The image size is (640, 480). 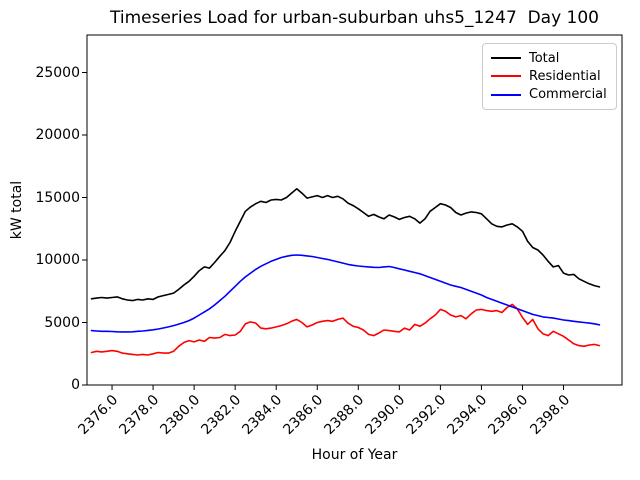 I want to click on commercial-line, so click(x=345, y=293).